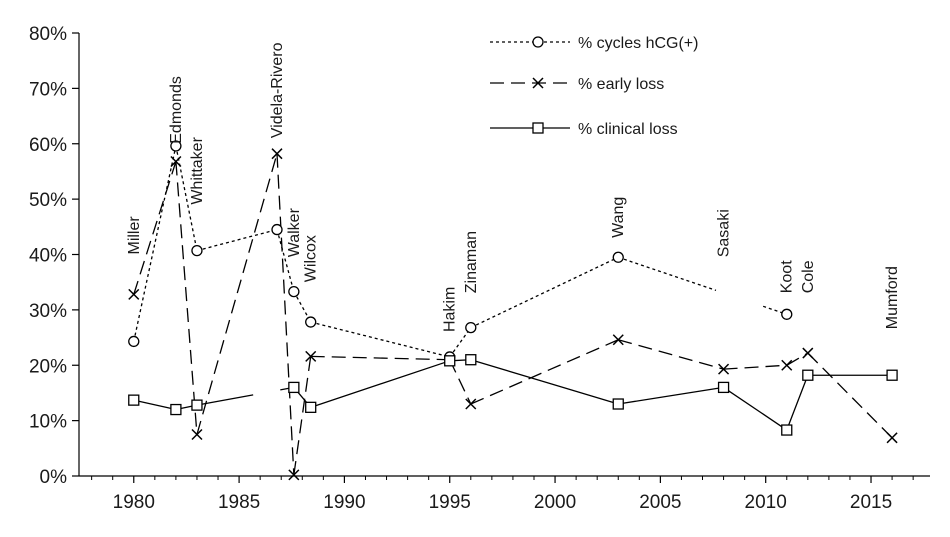 The width and height of the screenshot is (950, 537). I want to click on study-label: Cole, so click(808, 276).